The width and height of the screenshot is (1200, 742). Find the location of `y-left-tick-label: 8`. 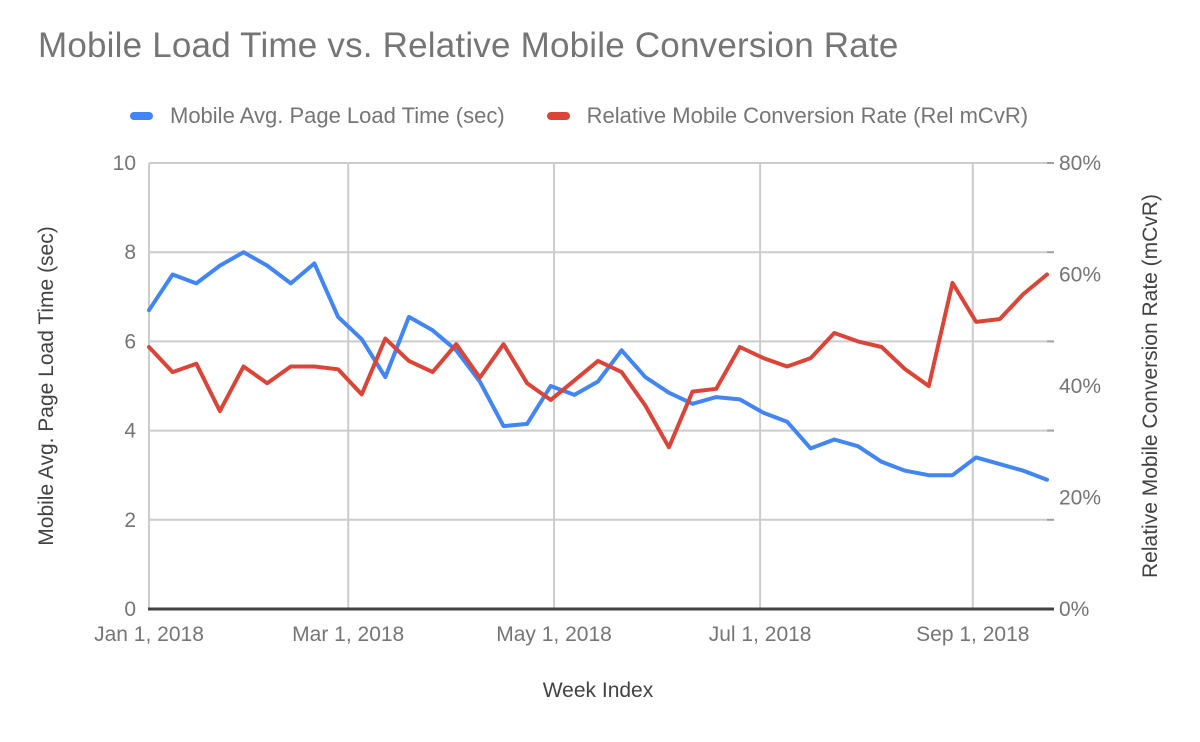

y-left-tick-label: 8 is located at coordinates (130, 252).